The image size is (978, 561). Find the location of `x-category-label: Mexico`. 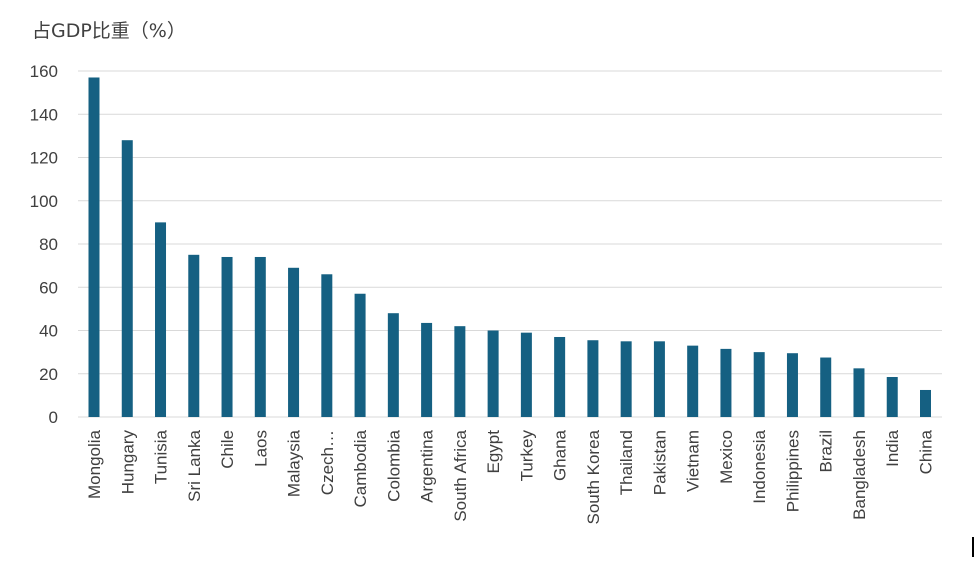

x-category-label: Mexico is located at coordinates (726, 457).